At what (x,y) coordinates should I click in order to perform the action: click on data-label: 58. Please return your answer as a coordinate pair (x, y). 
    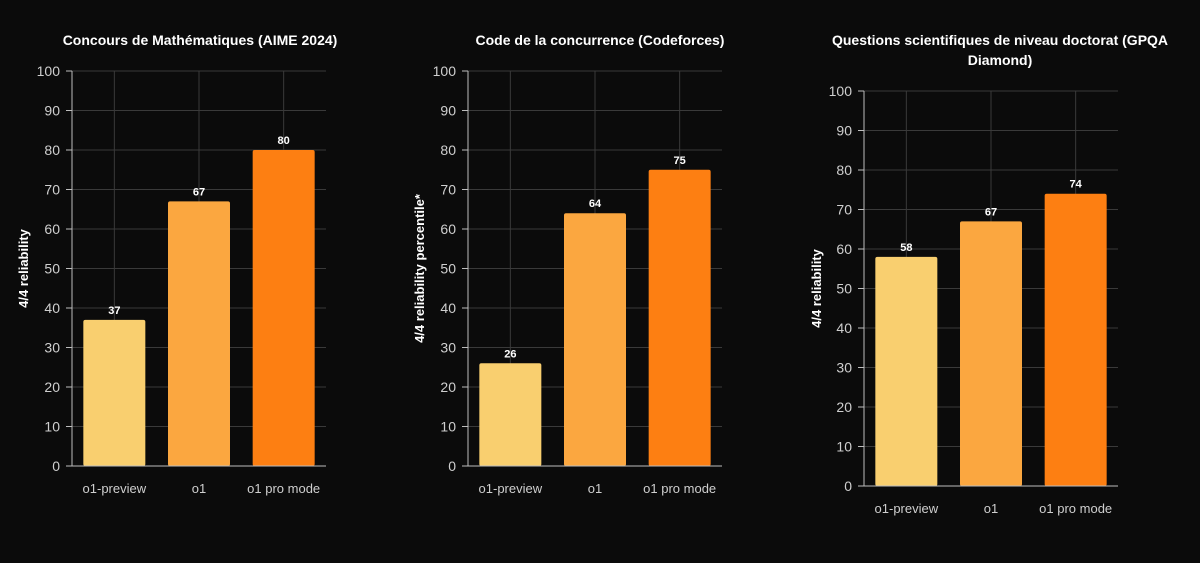
    Looking at the image, I should click on (906, 248).